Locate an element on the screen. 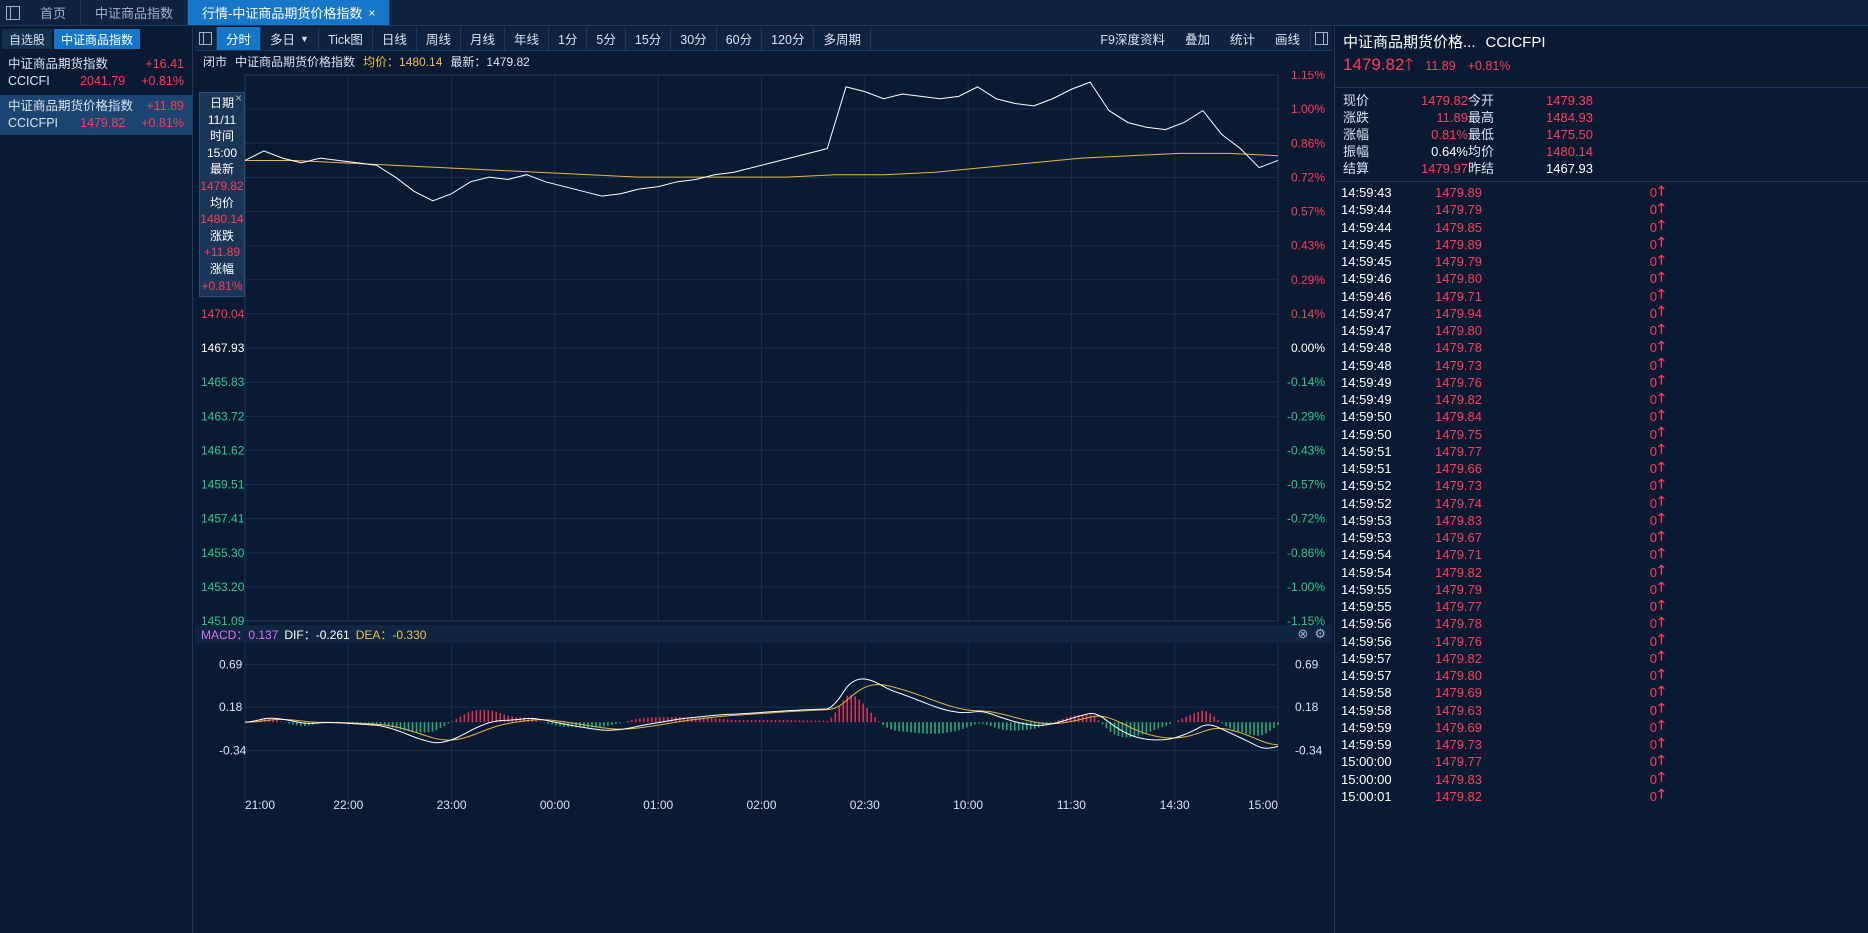 This screenshot has height=933, width=1868. period-5min: 5分 is located at coordinates (606, 38).